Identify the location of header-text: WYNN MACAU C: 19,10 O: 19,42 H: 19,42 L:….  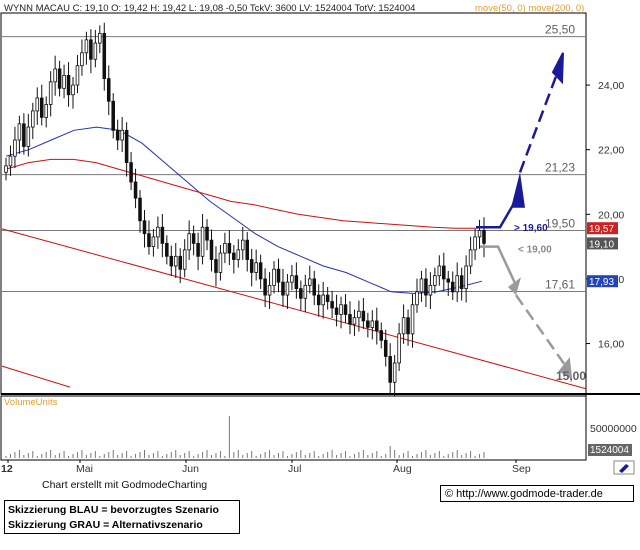
(209, 8).